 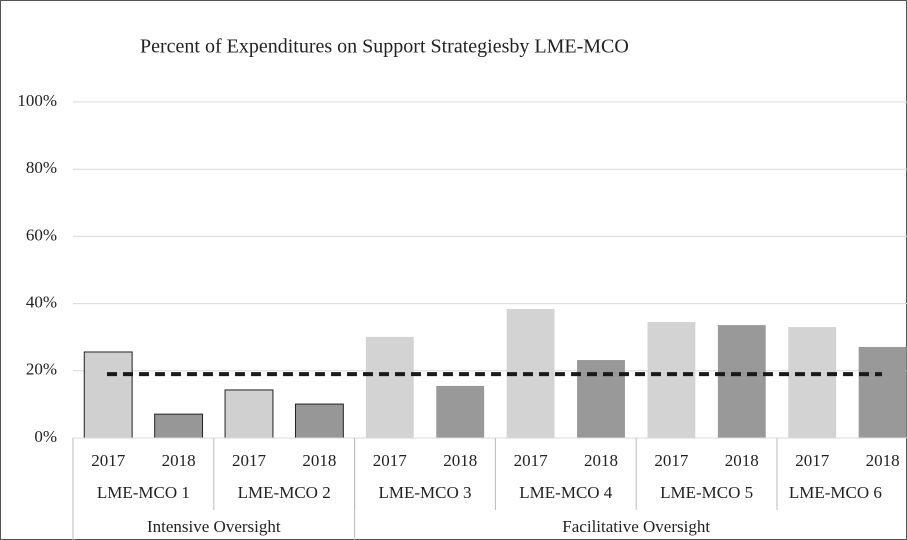 I want to click on y-tick-label: 20%, so click(x=41, y=369).